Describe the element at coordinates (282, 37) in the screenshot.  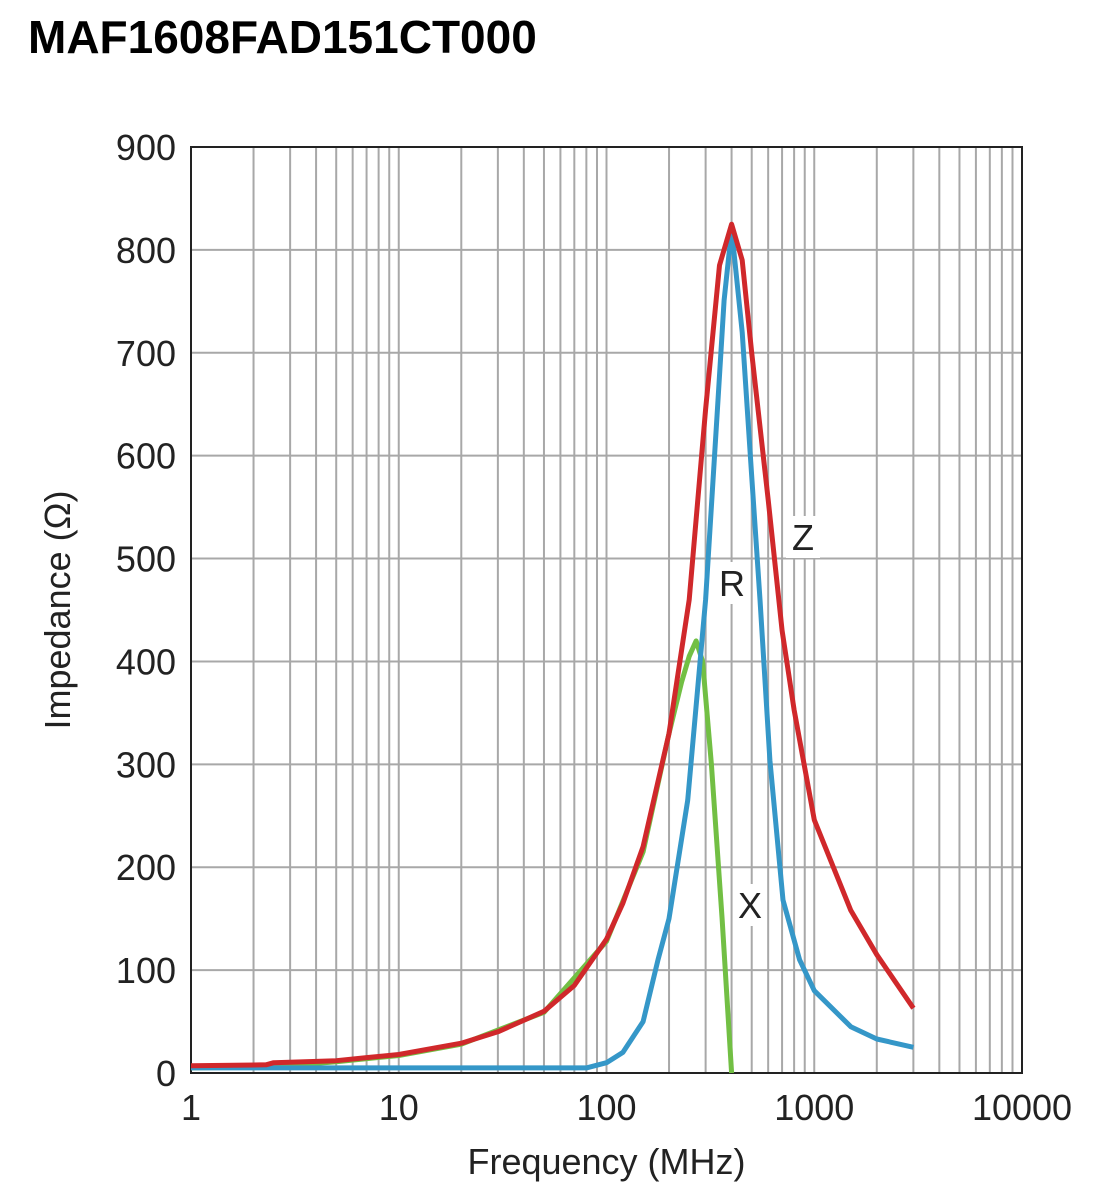
I see `chart-title: MAF1608FAD151CT000` at that location.